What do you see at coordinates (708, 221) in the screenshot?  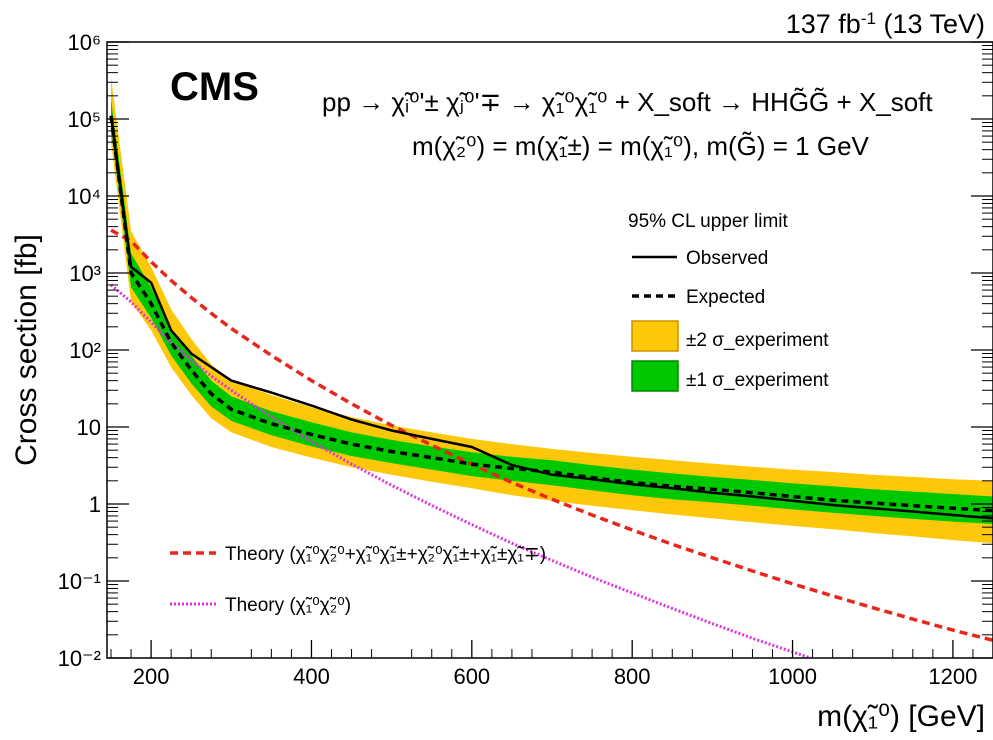 I see `legend-title: 95% CL upper limit` at bounding box center [708, 221].